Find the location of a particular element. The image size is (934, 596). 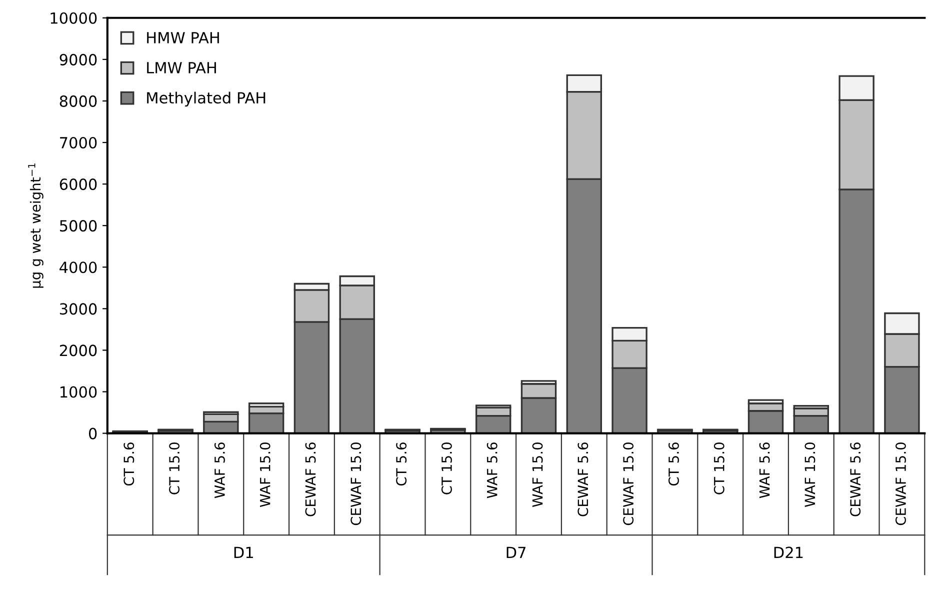

legend-label: LMW PAH is located at coordinates (181, 68).